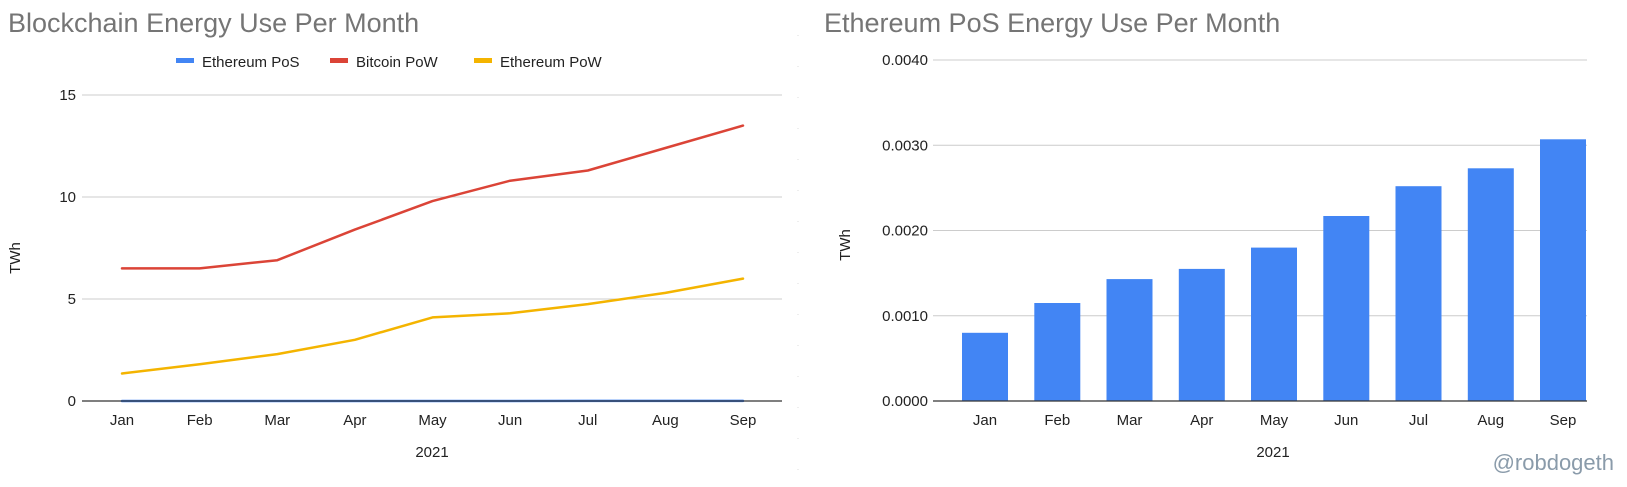 Image resolution: width=1627 pixels, height=487 pixels. Describe the element at coordinates (15, 258) in the screenshot. I see `line-chart-y-axis-title: TWh` at that location.